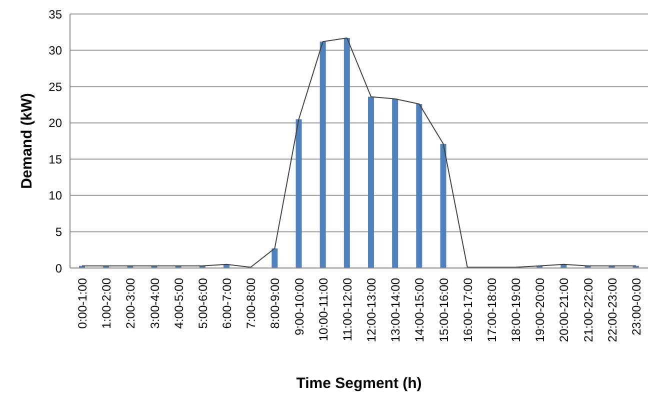 This screenshot has height=405, width=667. Describe the element at coordinates (27, 141) in the screenshot. I see `y-axis-title: Demand (kW)` at that location.